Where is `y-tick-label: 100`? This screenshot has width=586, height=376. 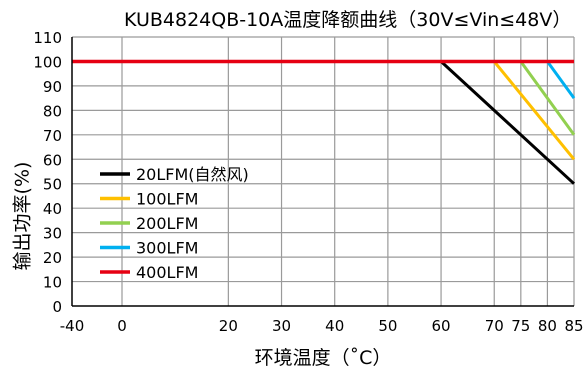 y-tick-label: 100 is located at coordinates (47, 62).